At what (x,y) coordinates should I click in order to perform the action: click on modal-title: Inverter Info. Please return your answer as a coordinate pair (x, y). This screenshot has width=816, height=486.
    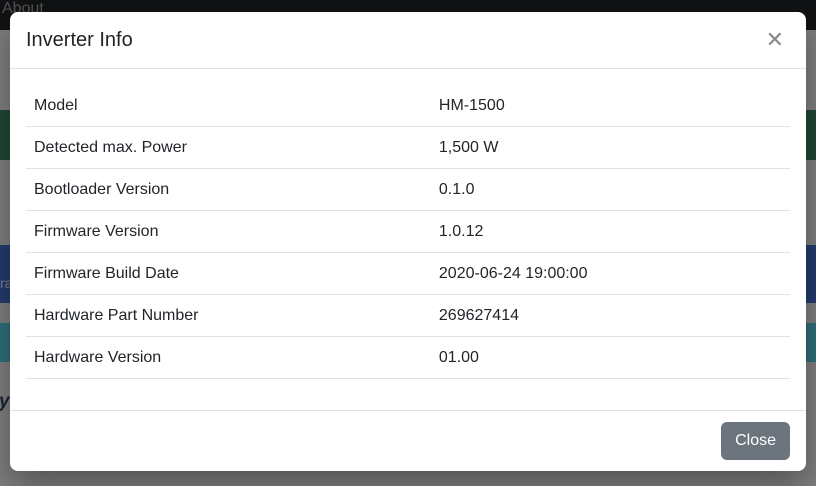
    Looking at the image, I should click on (79, 40).